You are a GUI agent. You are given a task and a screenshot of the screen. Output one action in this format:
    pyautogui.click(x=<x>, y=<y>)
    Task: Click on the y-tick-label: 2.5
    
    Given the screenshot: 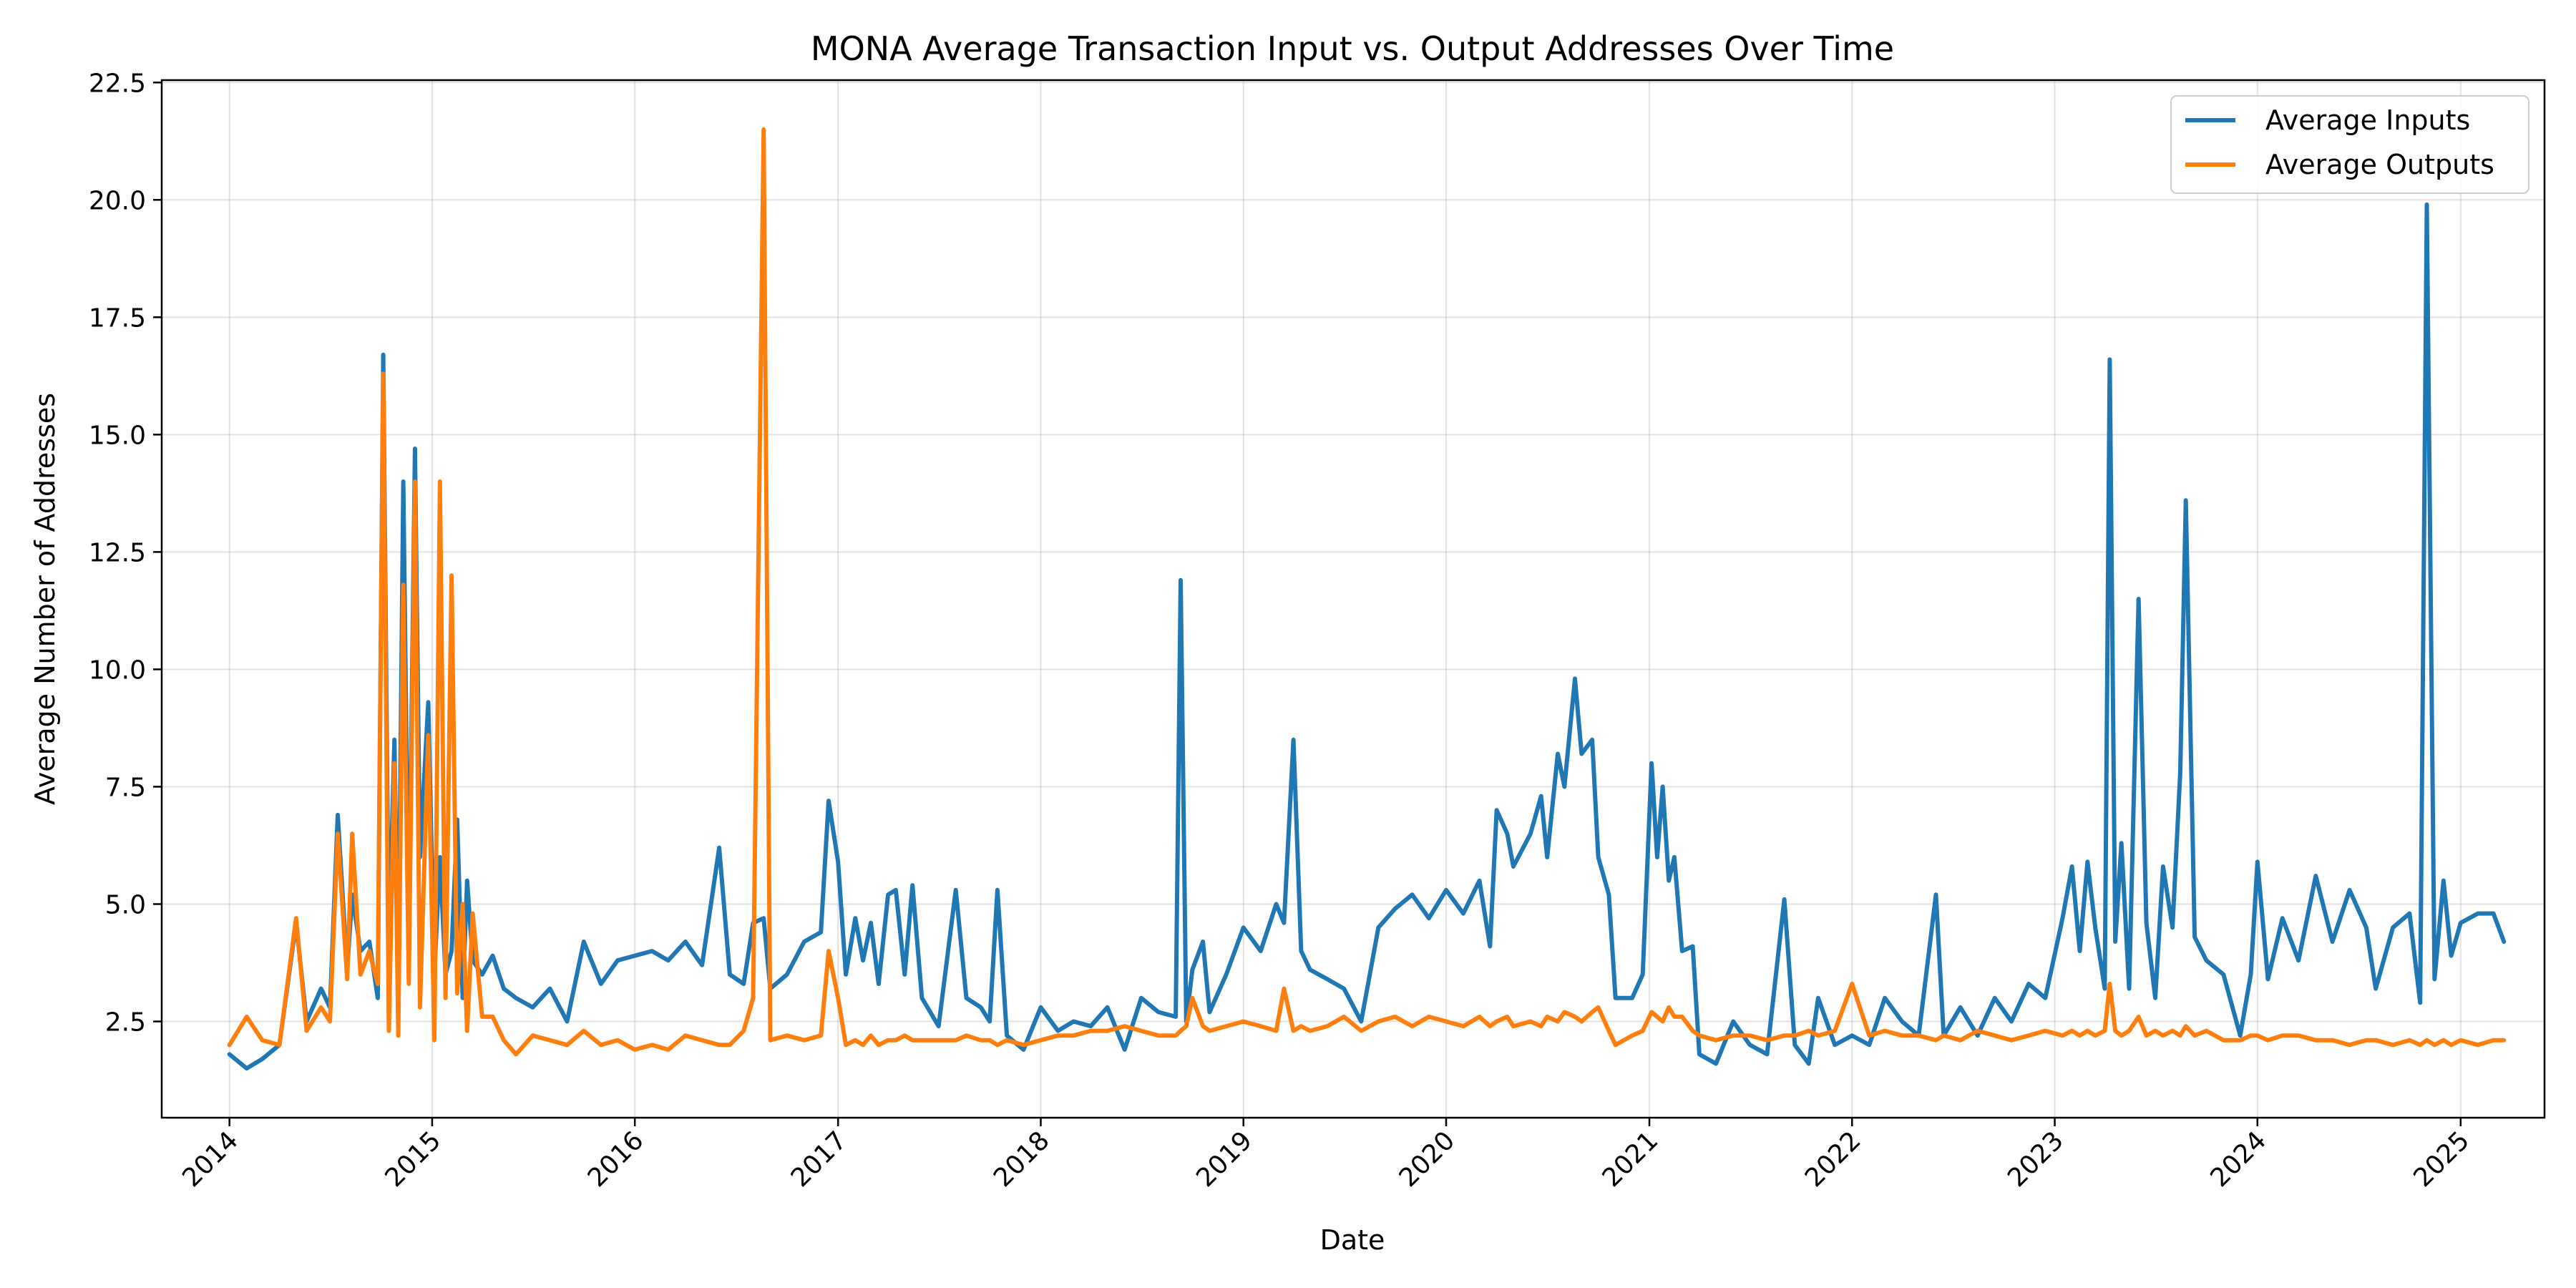 What is the action you would take?
    pyautogui.click(x=125, y=1022)
    